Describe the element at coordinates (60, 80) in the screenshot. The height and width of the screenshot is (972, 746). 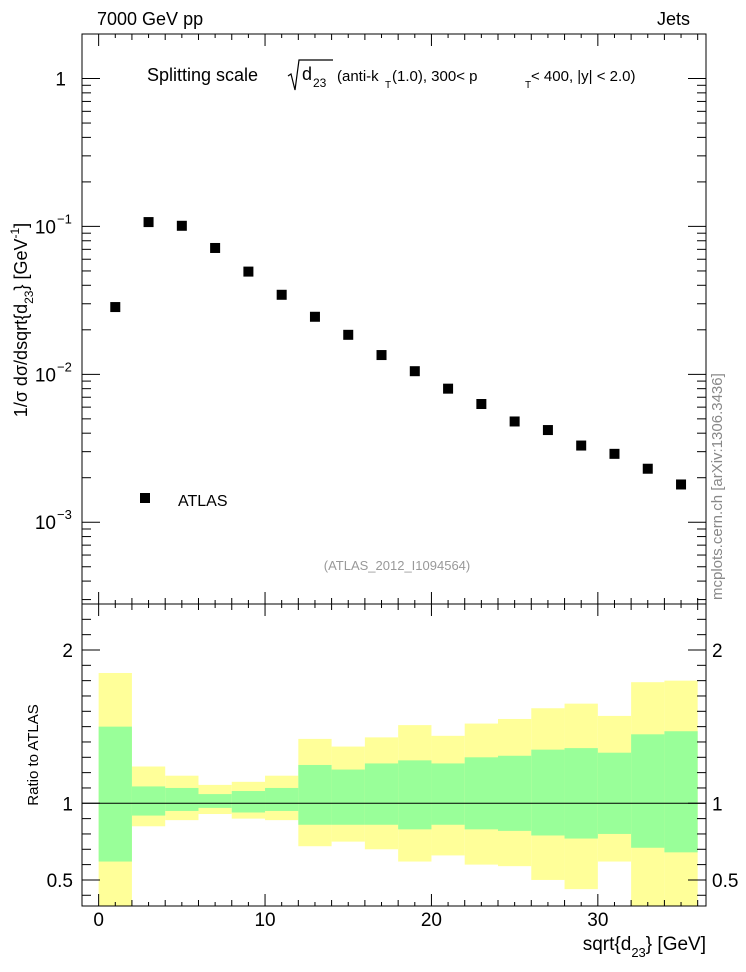
I see `main-y-tick-label: 1` at that location.